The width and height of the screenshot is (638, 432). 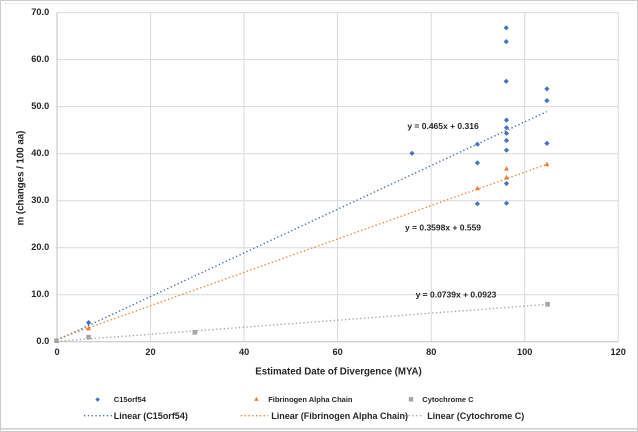 What do you see at coordinates (56, 352) in the screenshot?
I see `svg-text: 0` at bounding box center [56, 352].